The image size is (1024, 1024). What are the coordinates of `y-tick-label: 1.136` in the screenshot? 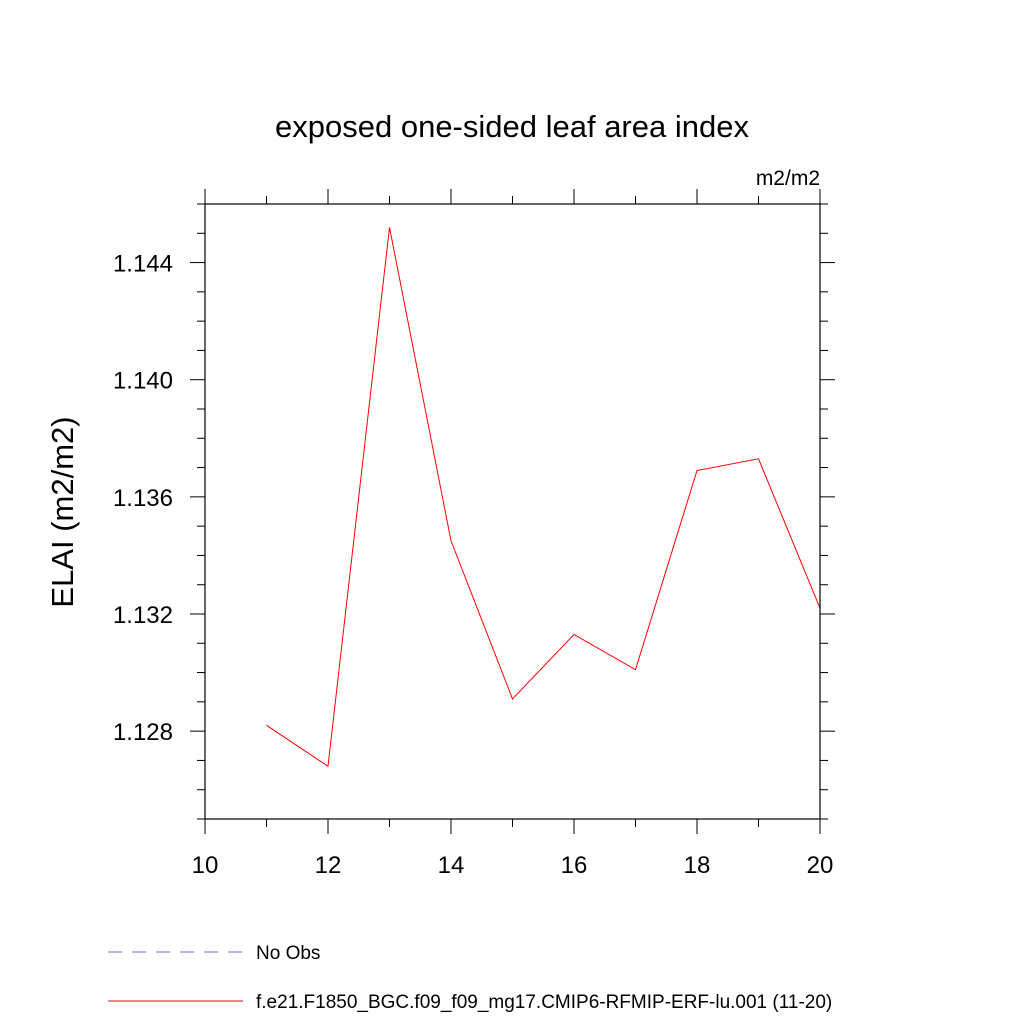 It's located at (143, 498).